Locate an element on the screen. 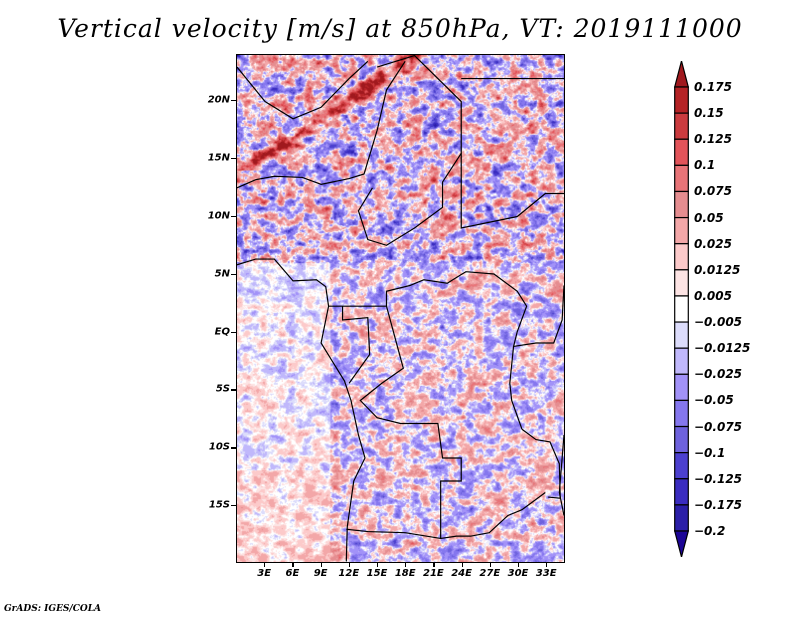  y-tick-label: 10S is located at coordinates (219, 447).